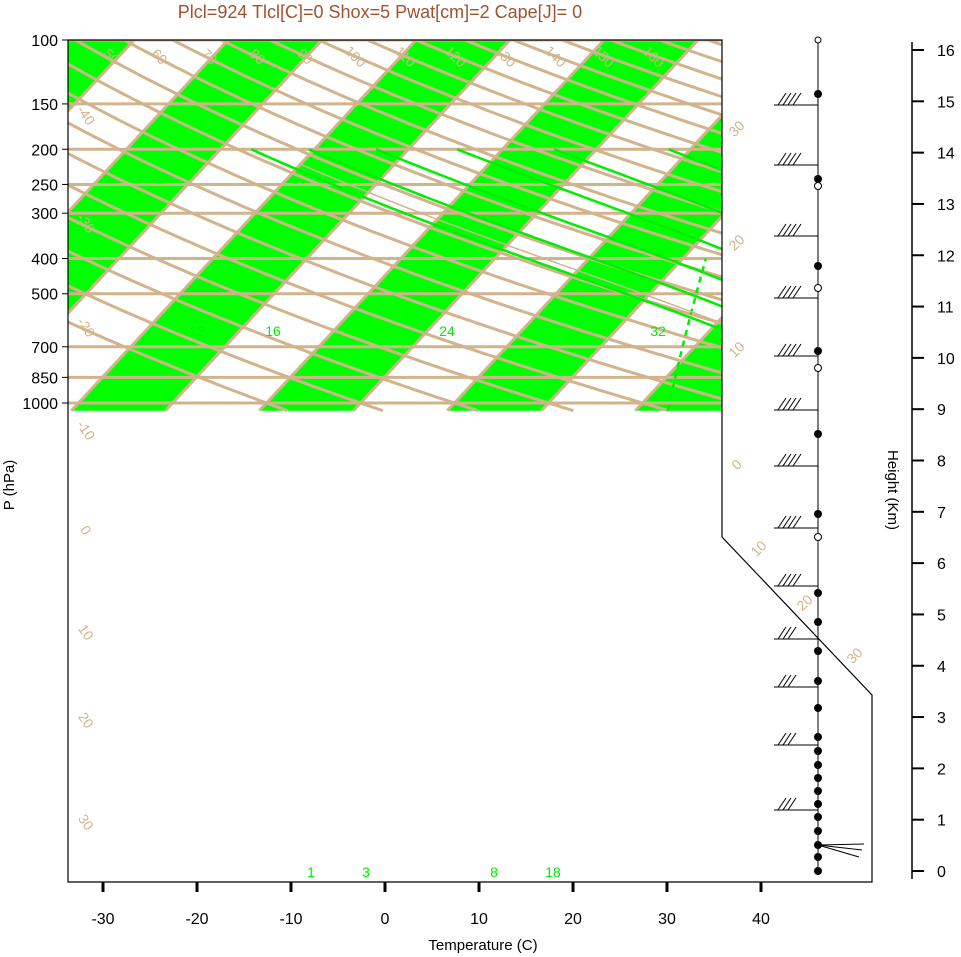 The width and height of the screenshot is (961, 957). I want to click on moist-adiabat-label: 24, so click(447, 331).